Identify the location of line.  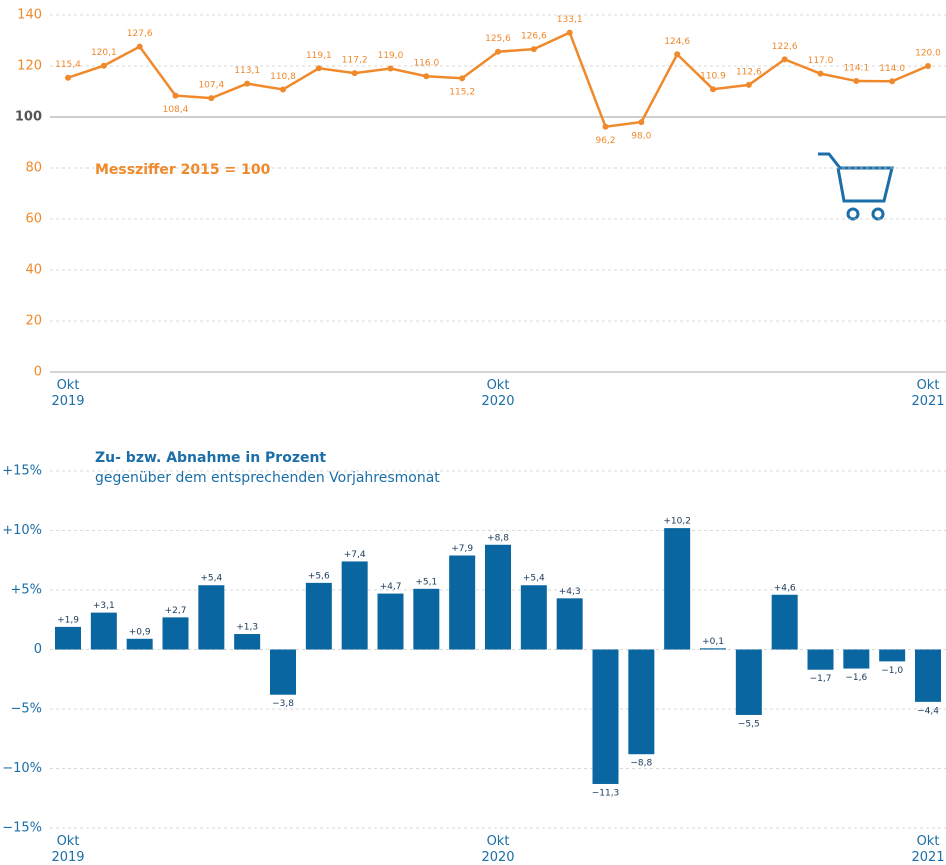
(498, 79).